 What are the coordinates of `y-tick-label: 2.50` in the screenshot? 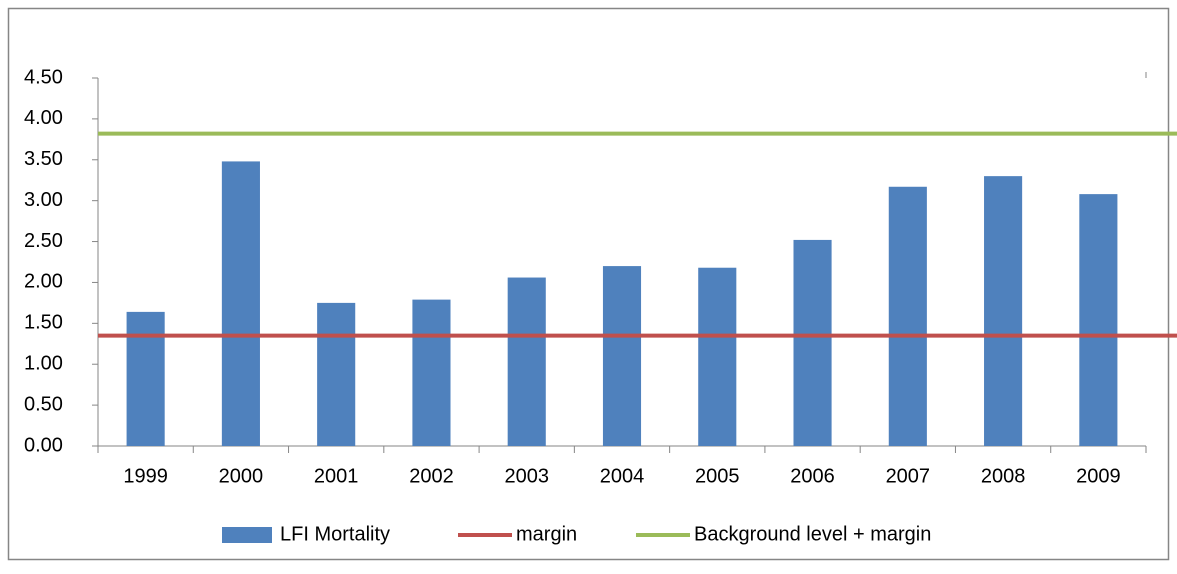 It's located at (43, 241).